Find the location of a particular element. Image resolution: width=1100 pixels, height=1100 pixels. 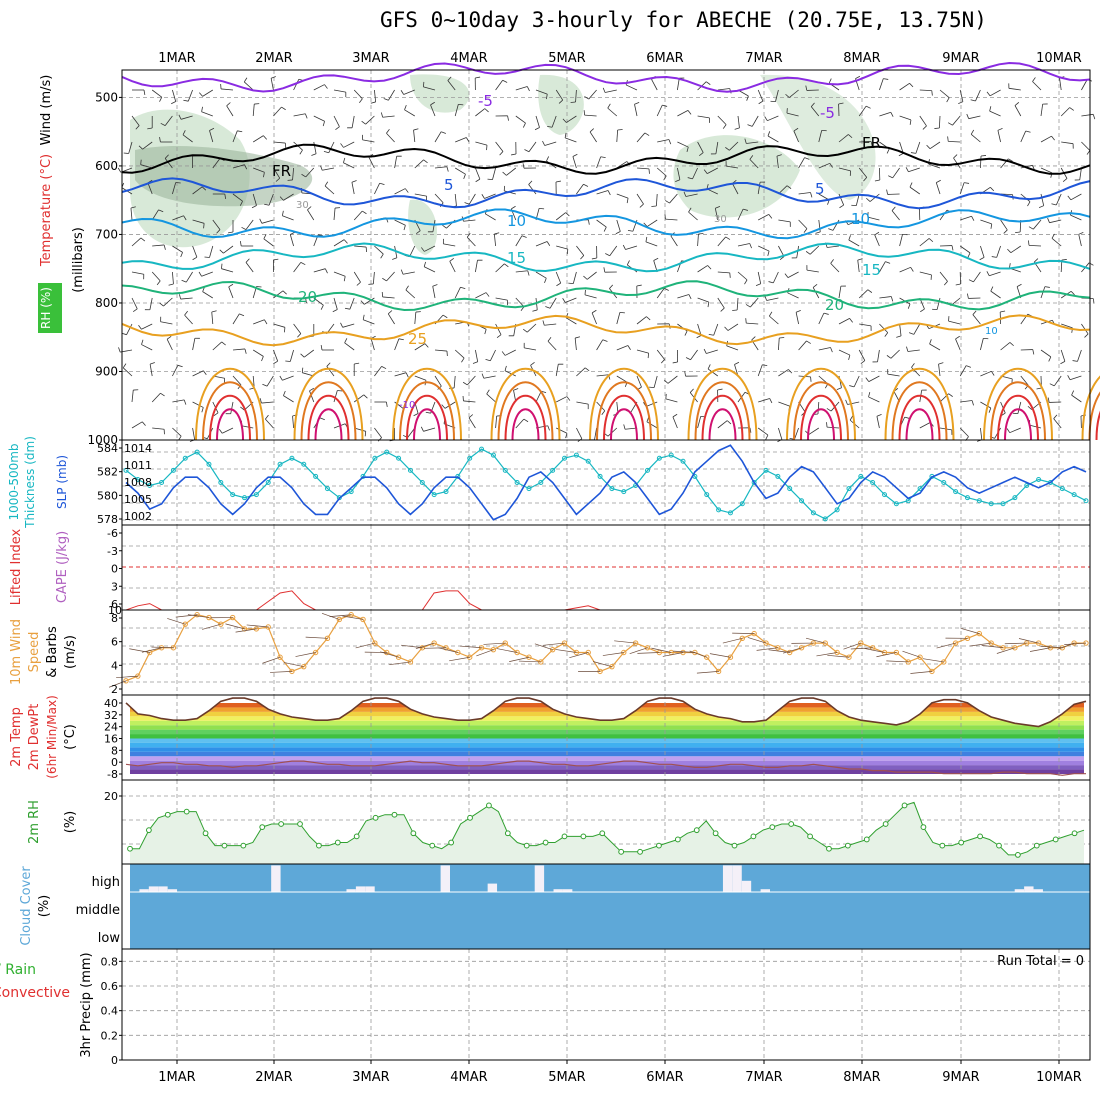

precip-tick-label: 0 is located at coordinates (114, 1060).